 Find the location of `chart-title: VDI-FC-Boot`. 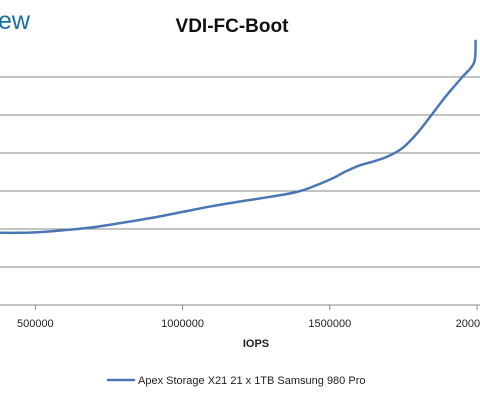

chart-title: VDI-FC-Boot is located at coordinates (233, 26).